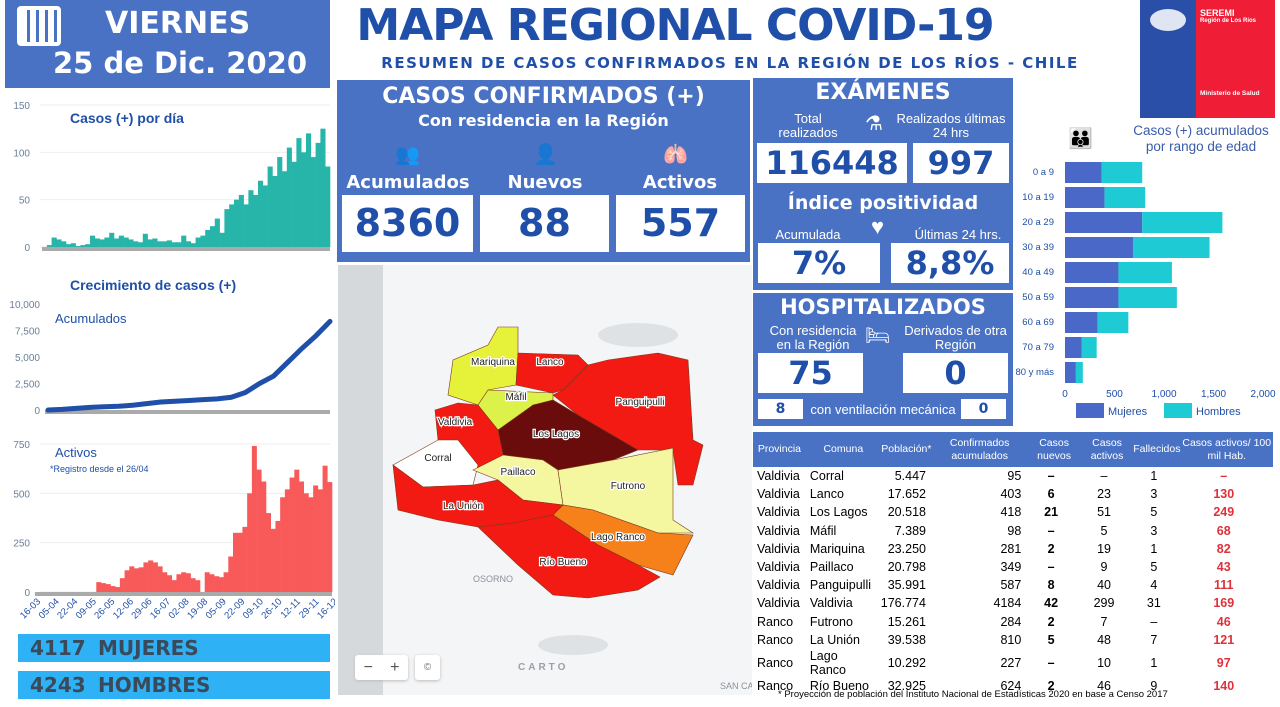 The height and width of the screenshot is (707, 1280). Describe the element at coordinates (1011, 494) in the screenshot. I see `confirmados-cell: 403` at that location.